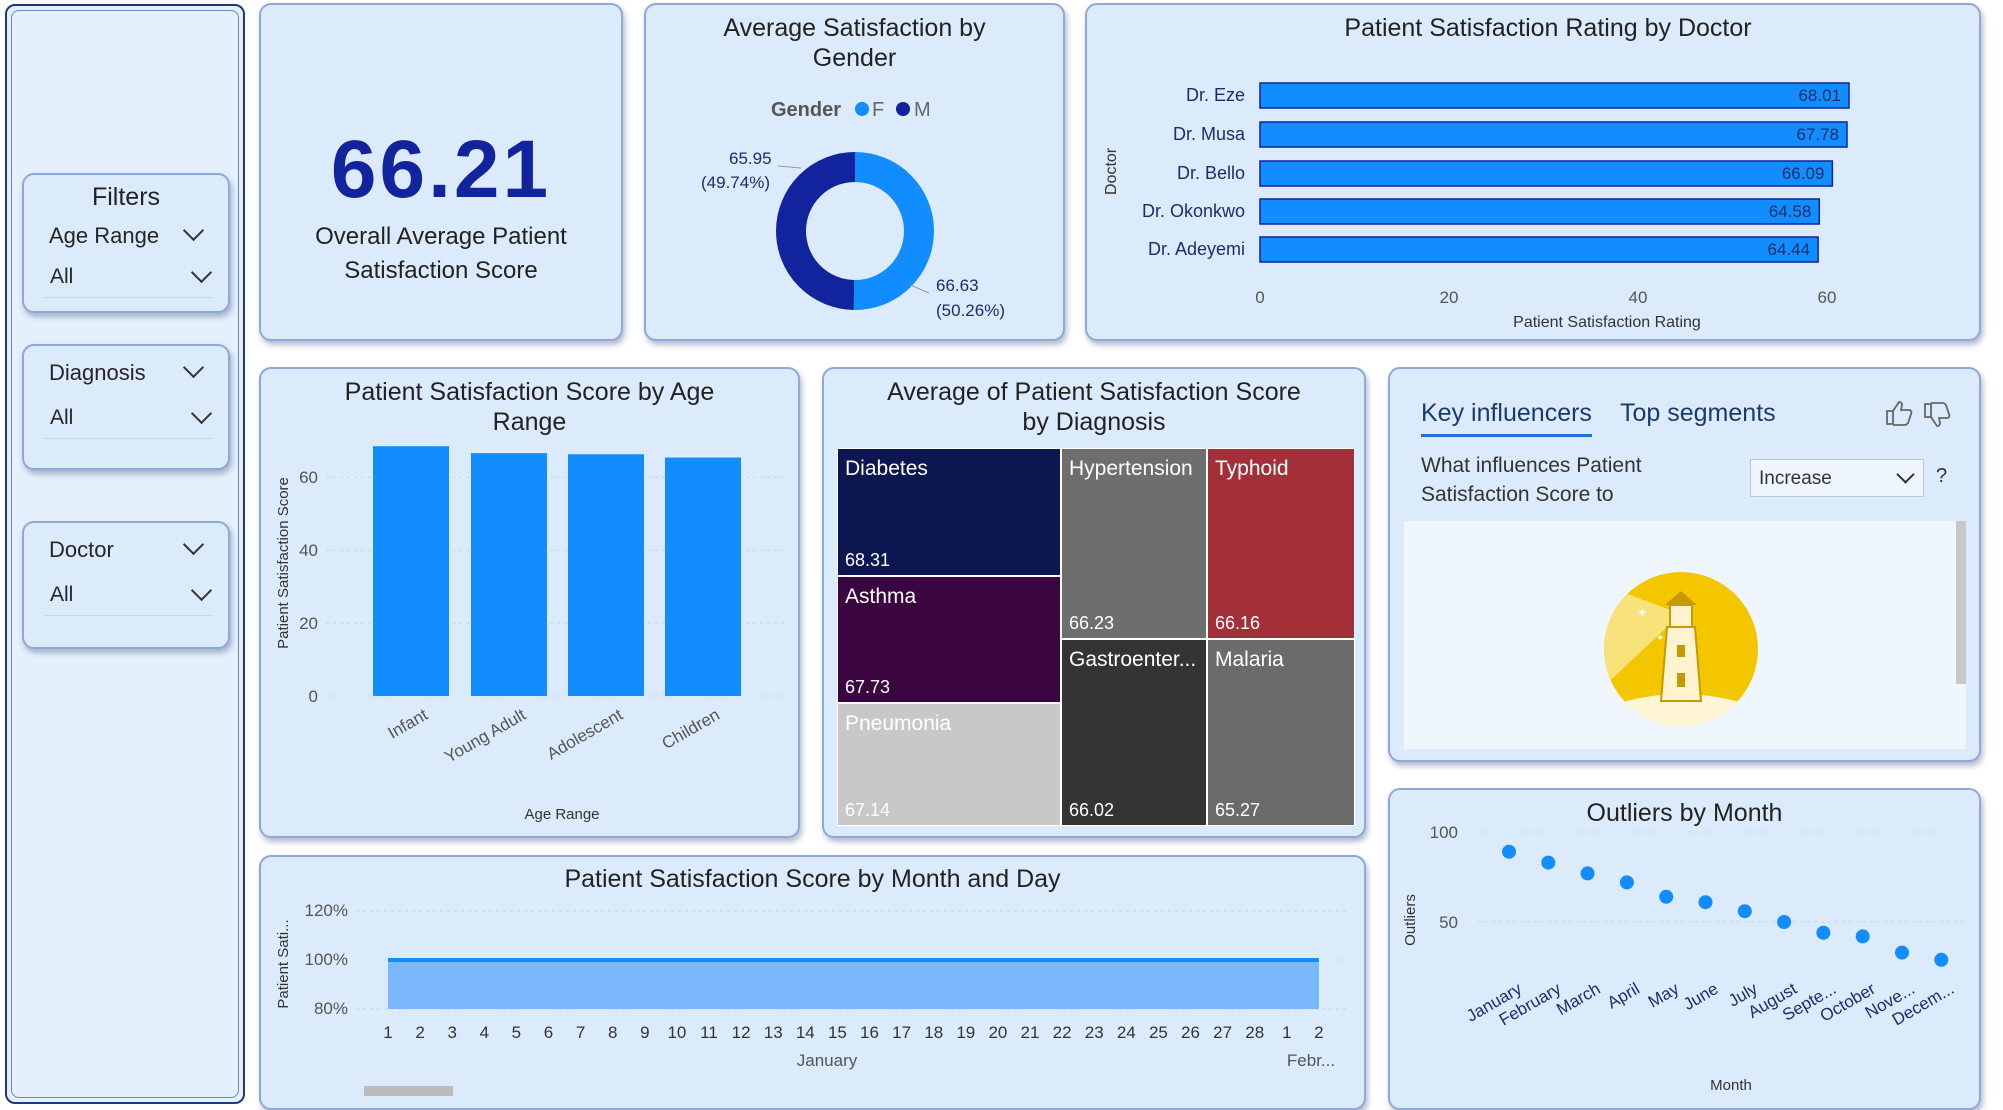 The width and height of the screenshot is (2003, 1110). What do you see at coordinates (1286, 1032) in the screenshot?
I see `area-day-label: 1` at bounding box center [1286, 1032].